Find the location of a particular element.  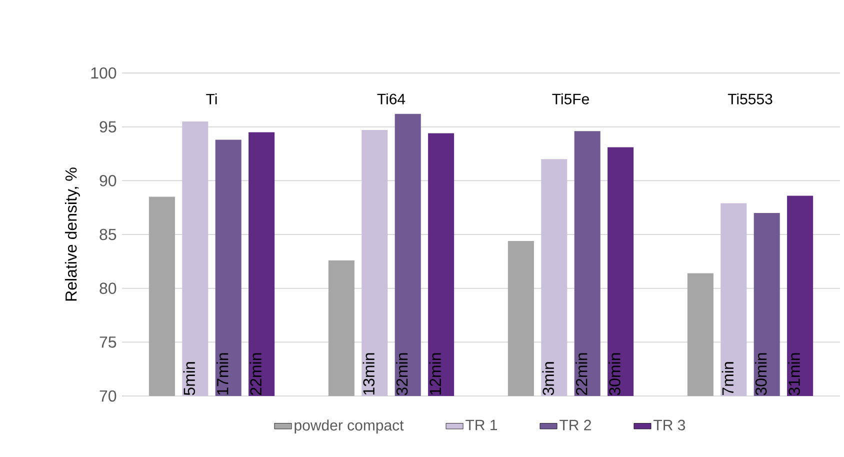

y-tick-label: 95 is located at coordinates (108, 126).